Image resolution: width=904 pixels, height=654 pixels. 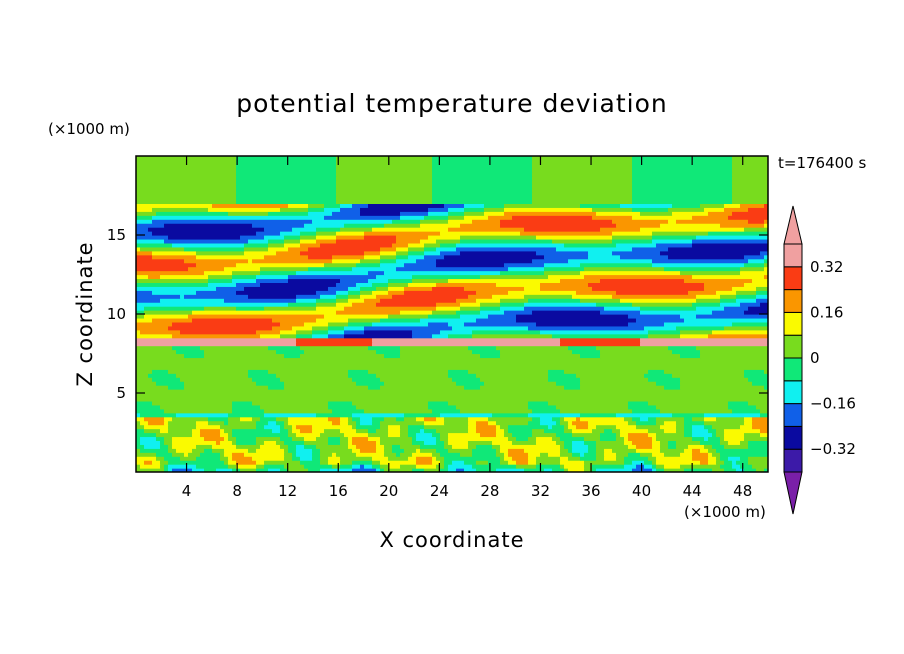 What do you see at coordinates (89, 129) in the screenshot?
I see `y-unit-label: (×1000 m)` at bounding box center [89, 129].